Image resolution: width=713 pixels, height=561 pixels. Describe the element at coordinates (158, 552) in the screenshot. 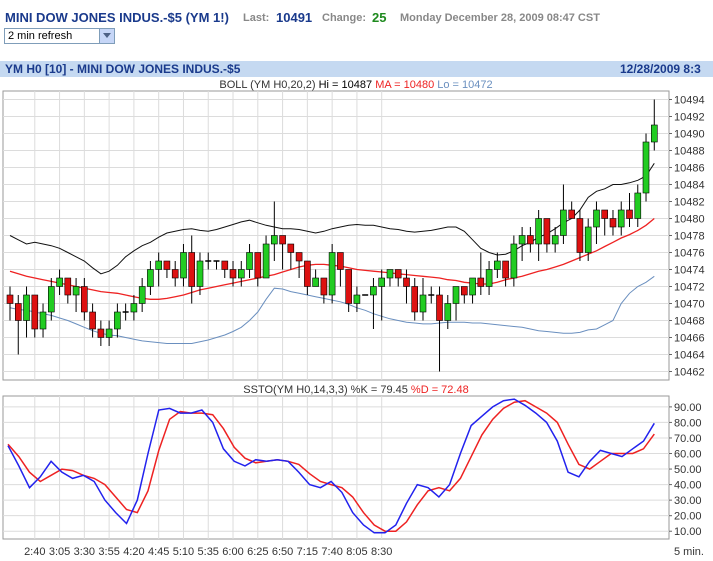

I see `x-tick-label: 4:45` at that location.